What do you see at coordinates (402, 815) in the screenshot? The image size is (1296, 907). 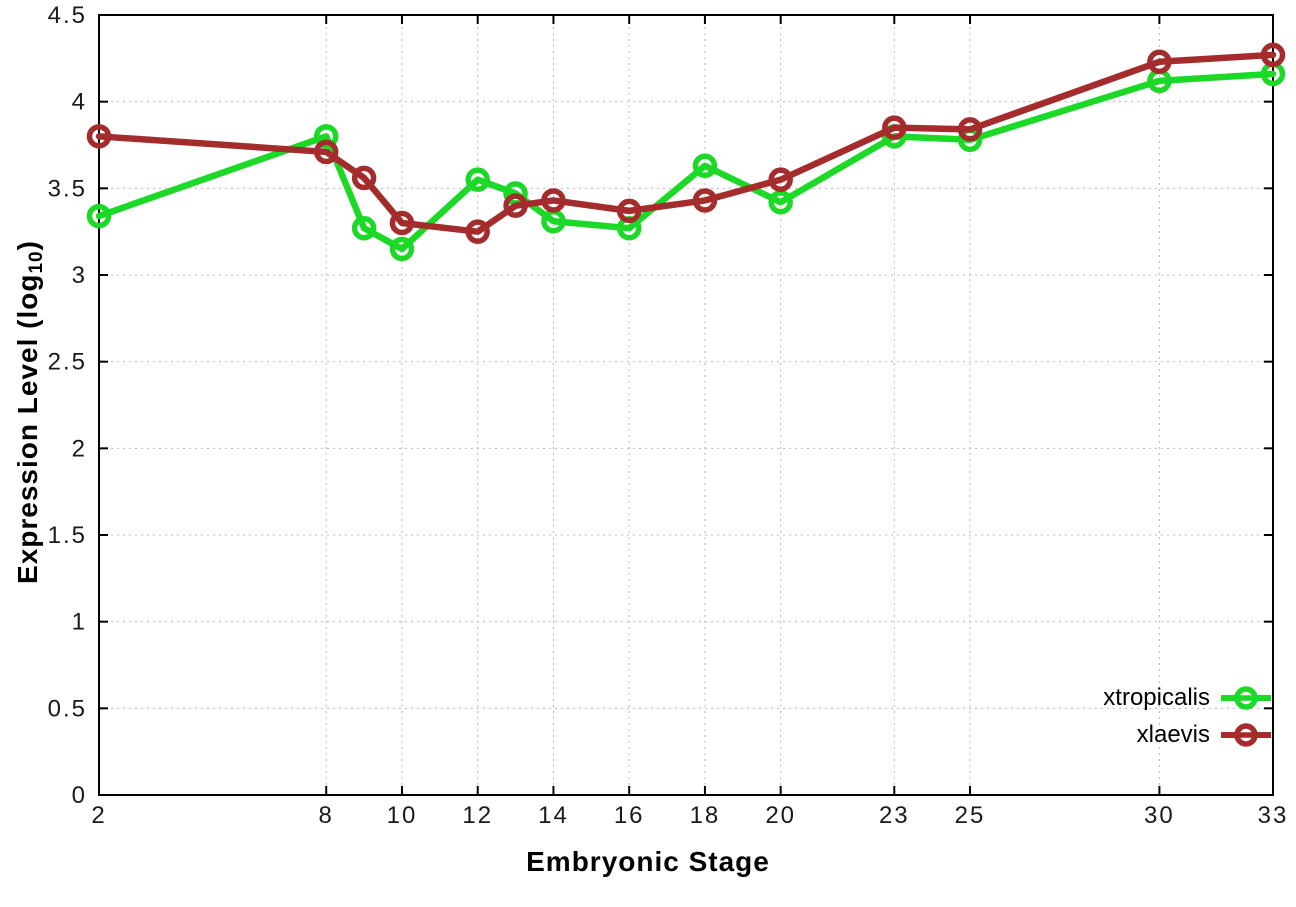 I see `x-tick-label: 10` at bounding box center [402, 815].